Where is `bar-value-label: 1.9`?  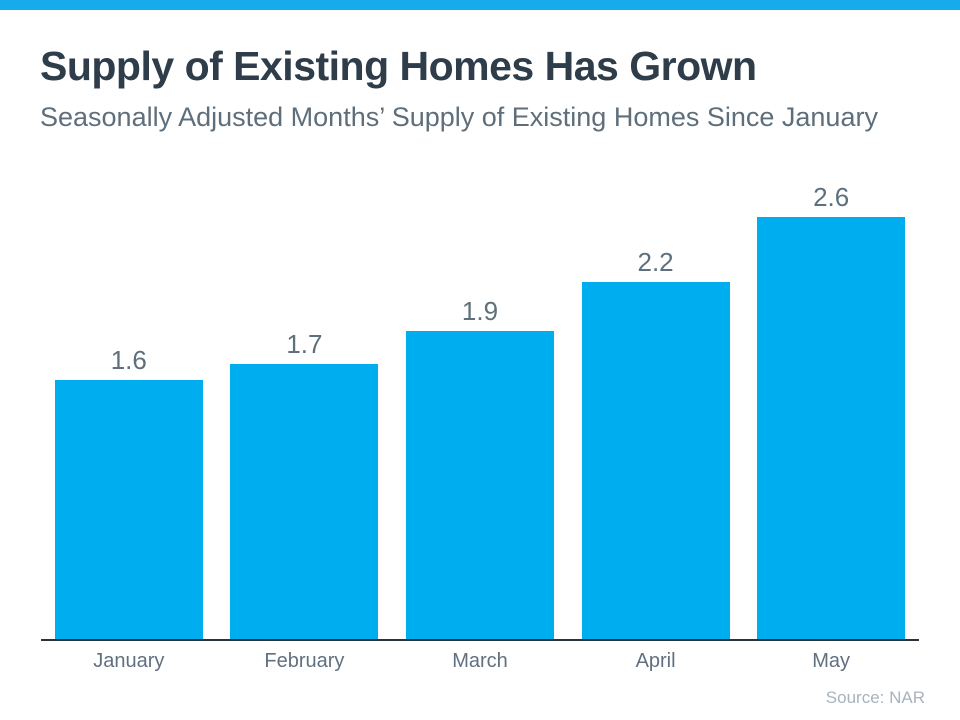
bar-value-label: 1.9 is located at coordinates (480, 311).